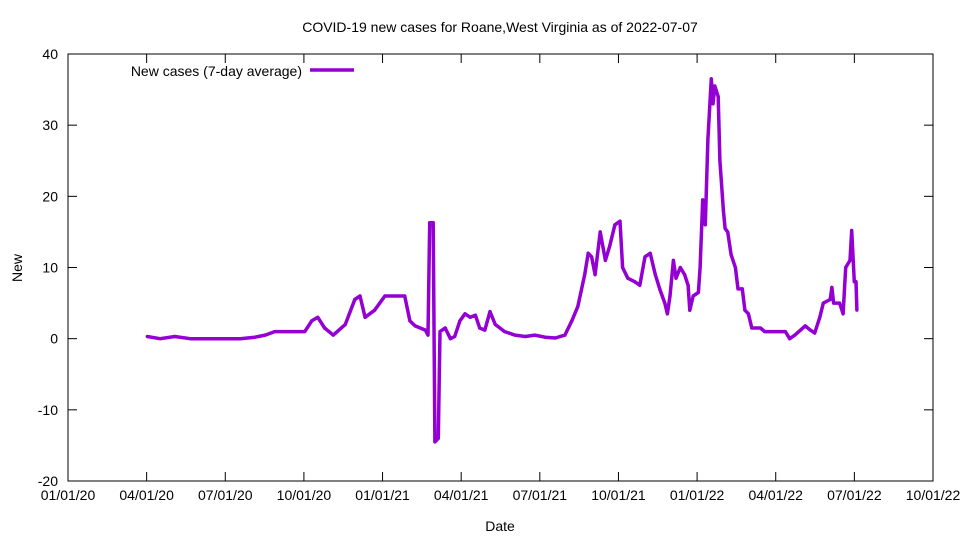 The image size is (960, 545). Describe the element at coordinates (48, 410) in the screenshot. I see `y-tick-label: -10` at that location.